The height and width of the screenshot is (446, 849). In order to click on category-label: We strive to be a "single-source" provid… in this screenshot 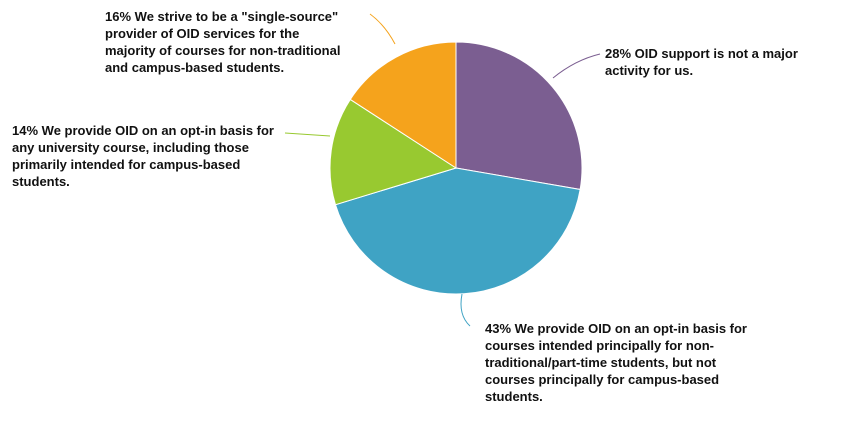, I will do `click(223, 42)`.